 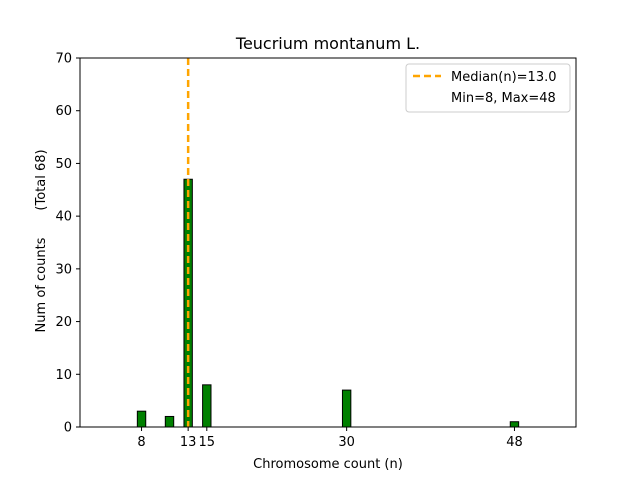 I want to click on y-axis-label: Num of counts, so click(x=41, y=284).